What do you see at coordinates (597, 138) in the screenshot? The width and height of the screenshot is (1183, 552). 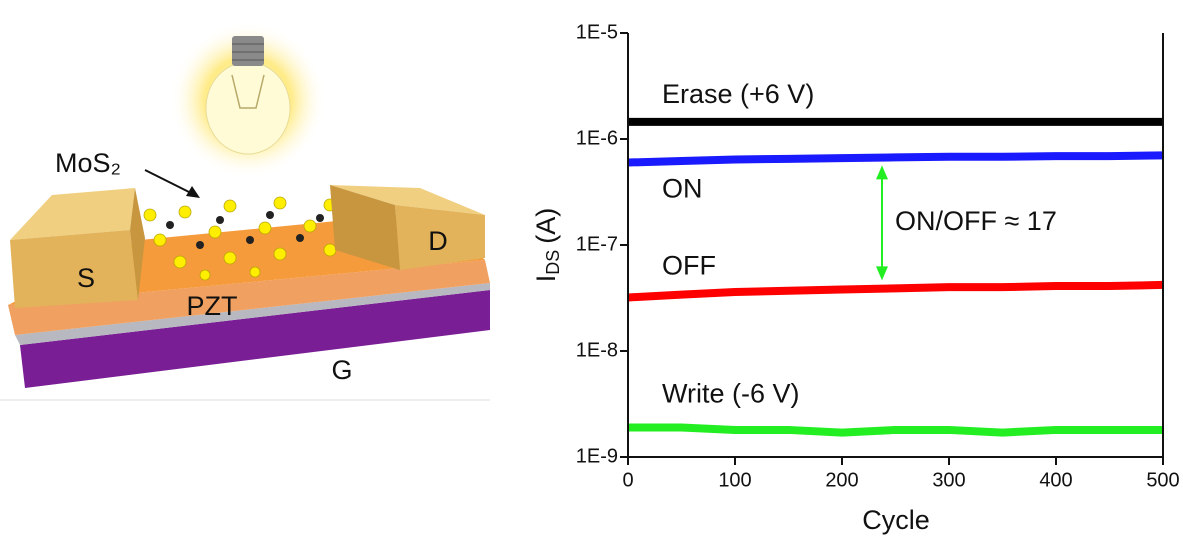 I see `y-tick-label: 1E-6` at bounding box center [597, 138].